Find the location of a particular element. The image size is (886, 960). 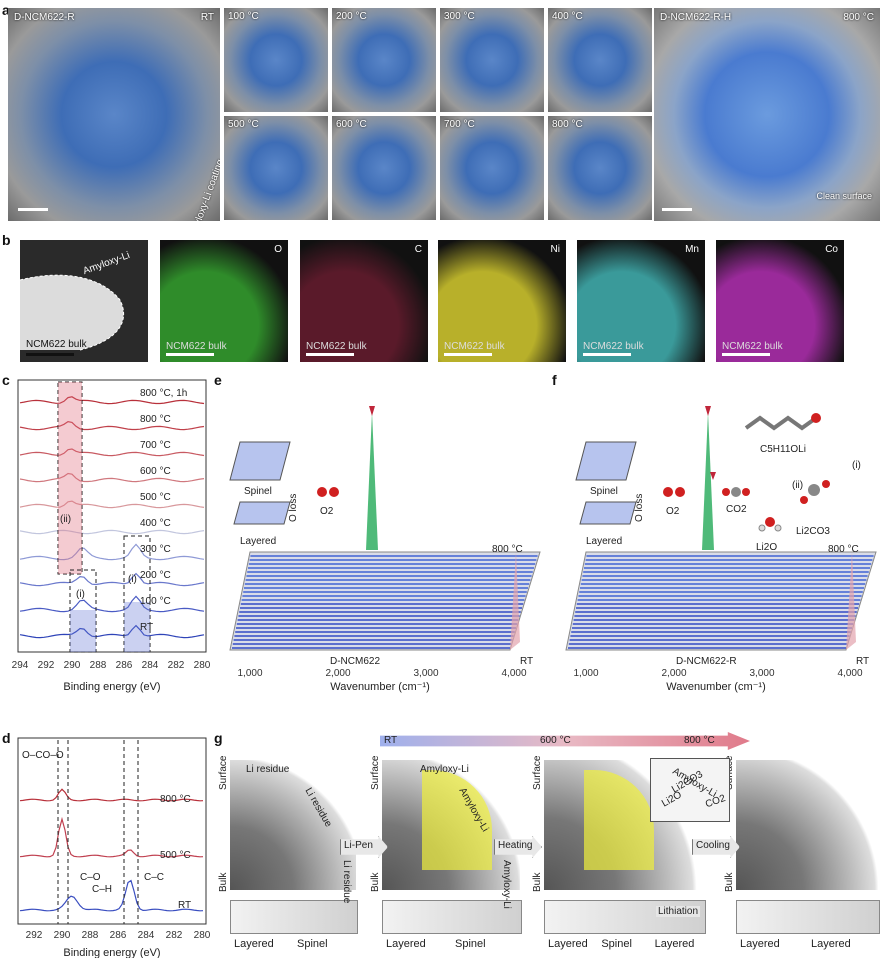

lithiation-label: Lithiation is located at coordinates (678, 911).